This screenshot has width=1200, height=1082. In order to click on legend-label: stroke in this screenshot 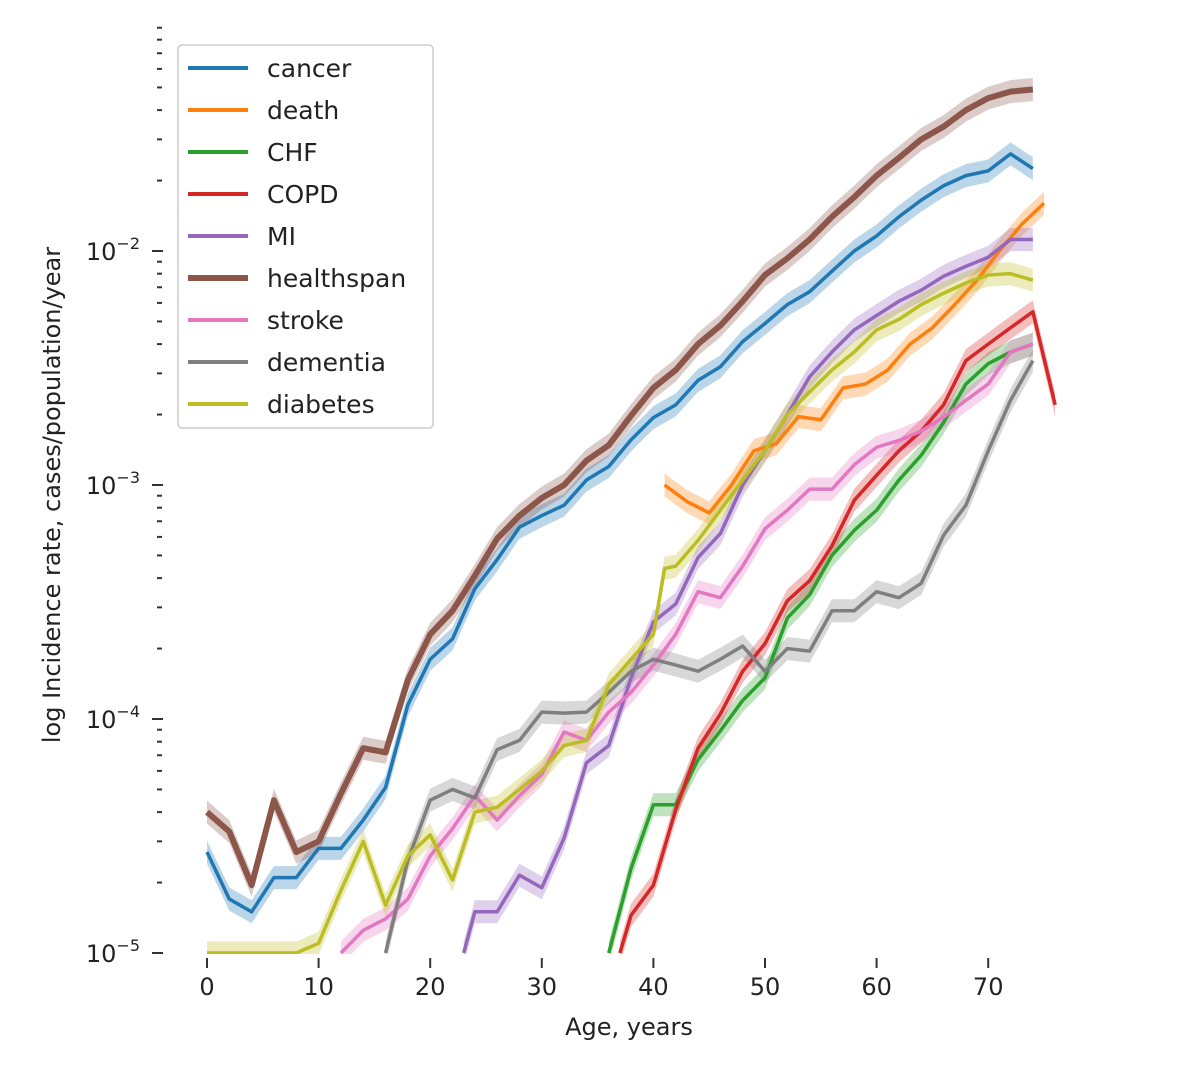, I will do `click(305, 320)`.